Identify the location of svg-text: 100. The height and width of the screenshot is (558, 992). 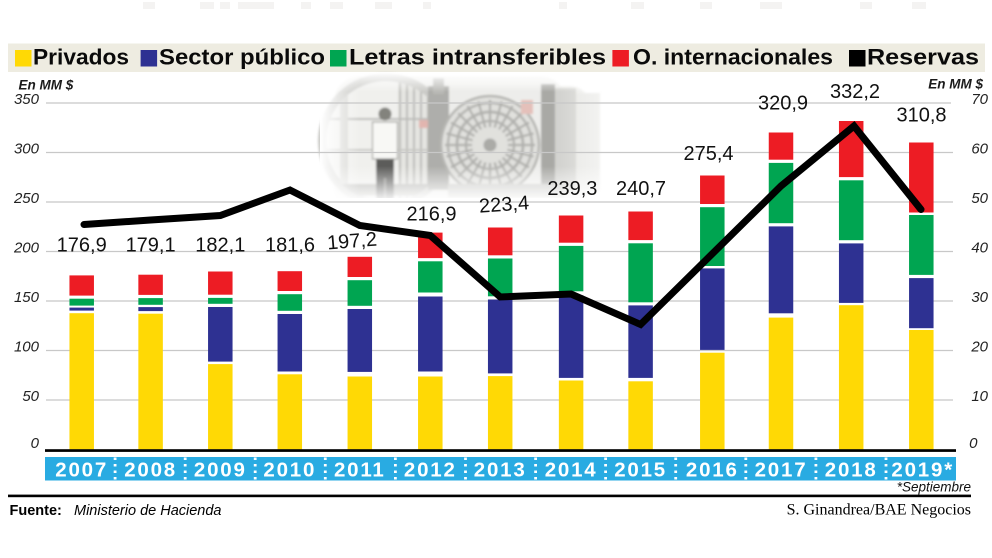
(27, 347).